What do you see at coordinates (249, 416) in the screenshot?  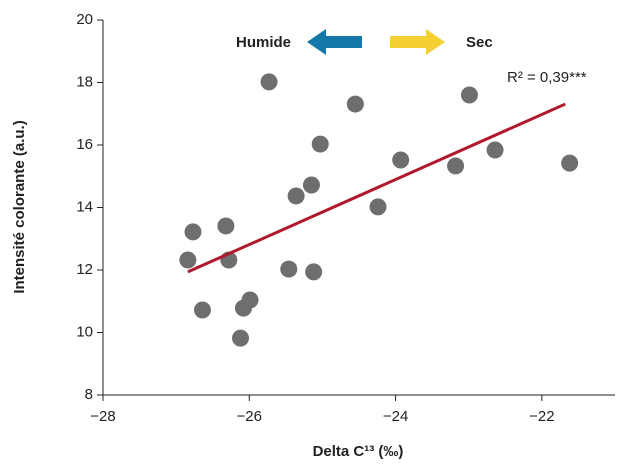 I see `x-tick-label: −26` at bounding box center [249, 416].